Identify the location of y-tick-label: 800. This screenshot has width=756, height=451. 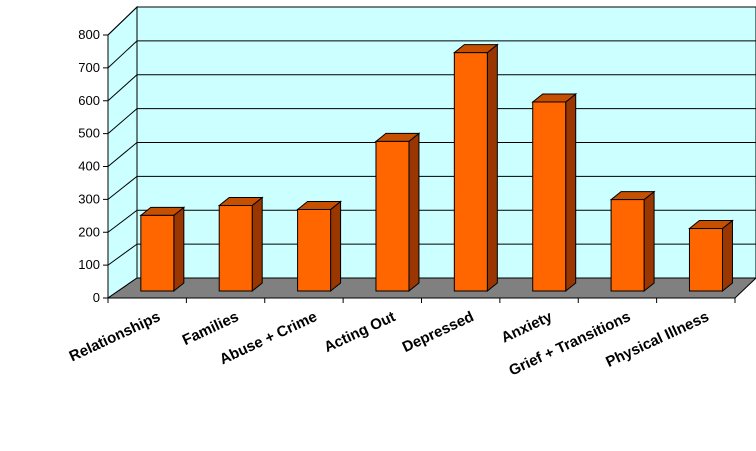
(89, 34).